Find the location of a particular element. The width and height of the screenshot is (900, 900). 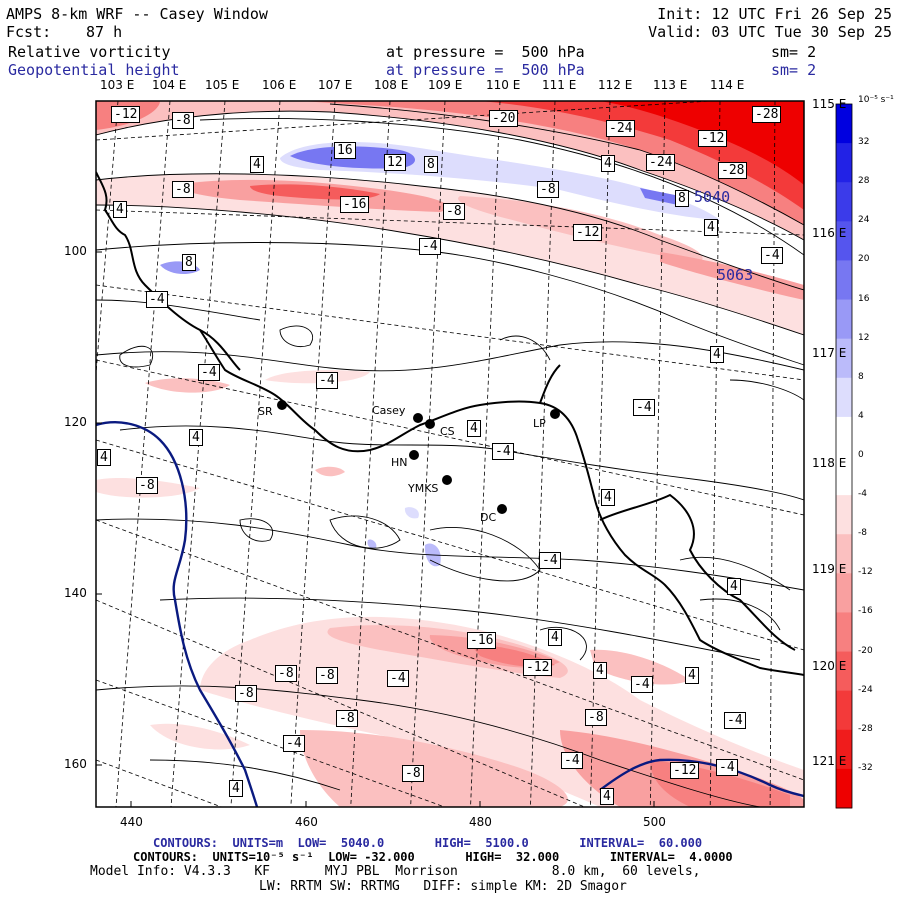

station-markers is located at coordinates (418, 457).